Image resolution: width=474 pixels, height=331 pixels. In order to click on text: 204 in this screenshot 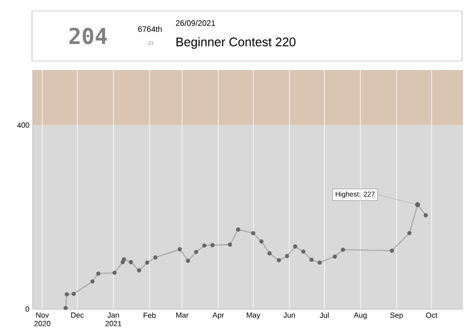, I will do `click(88, 36)`.